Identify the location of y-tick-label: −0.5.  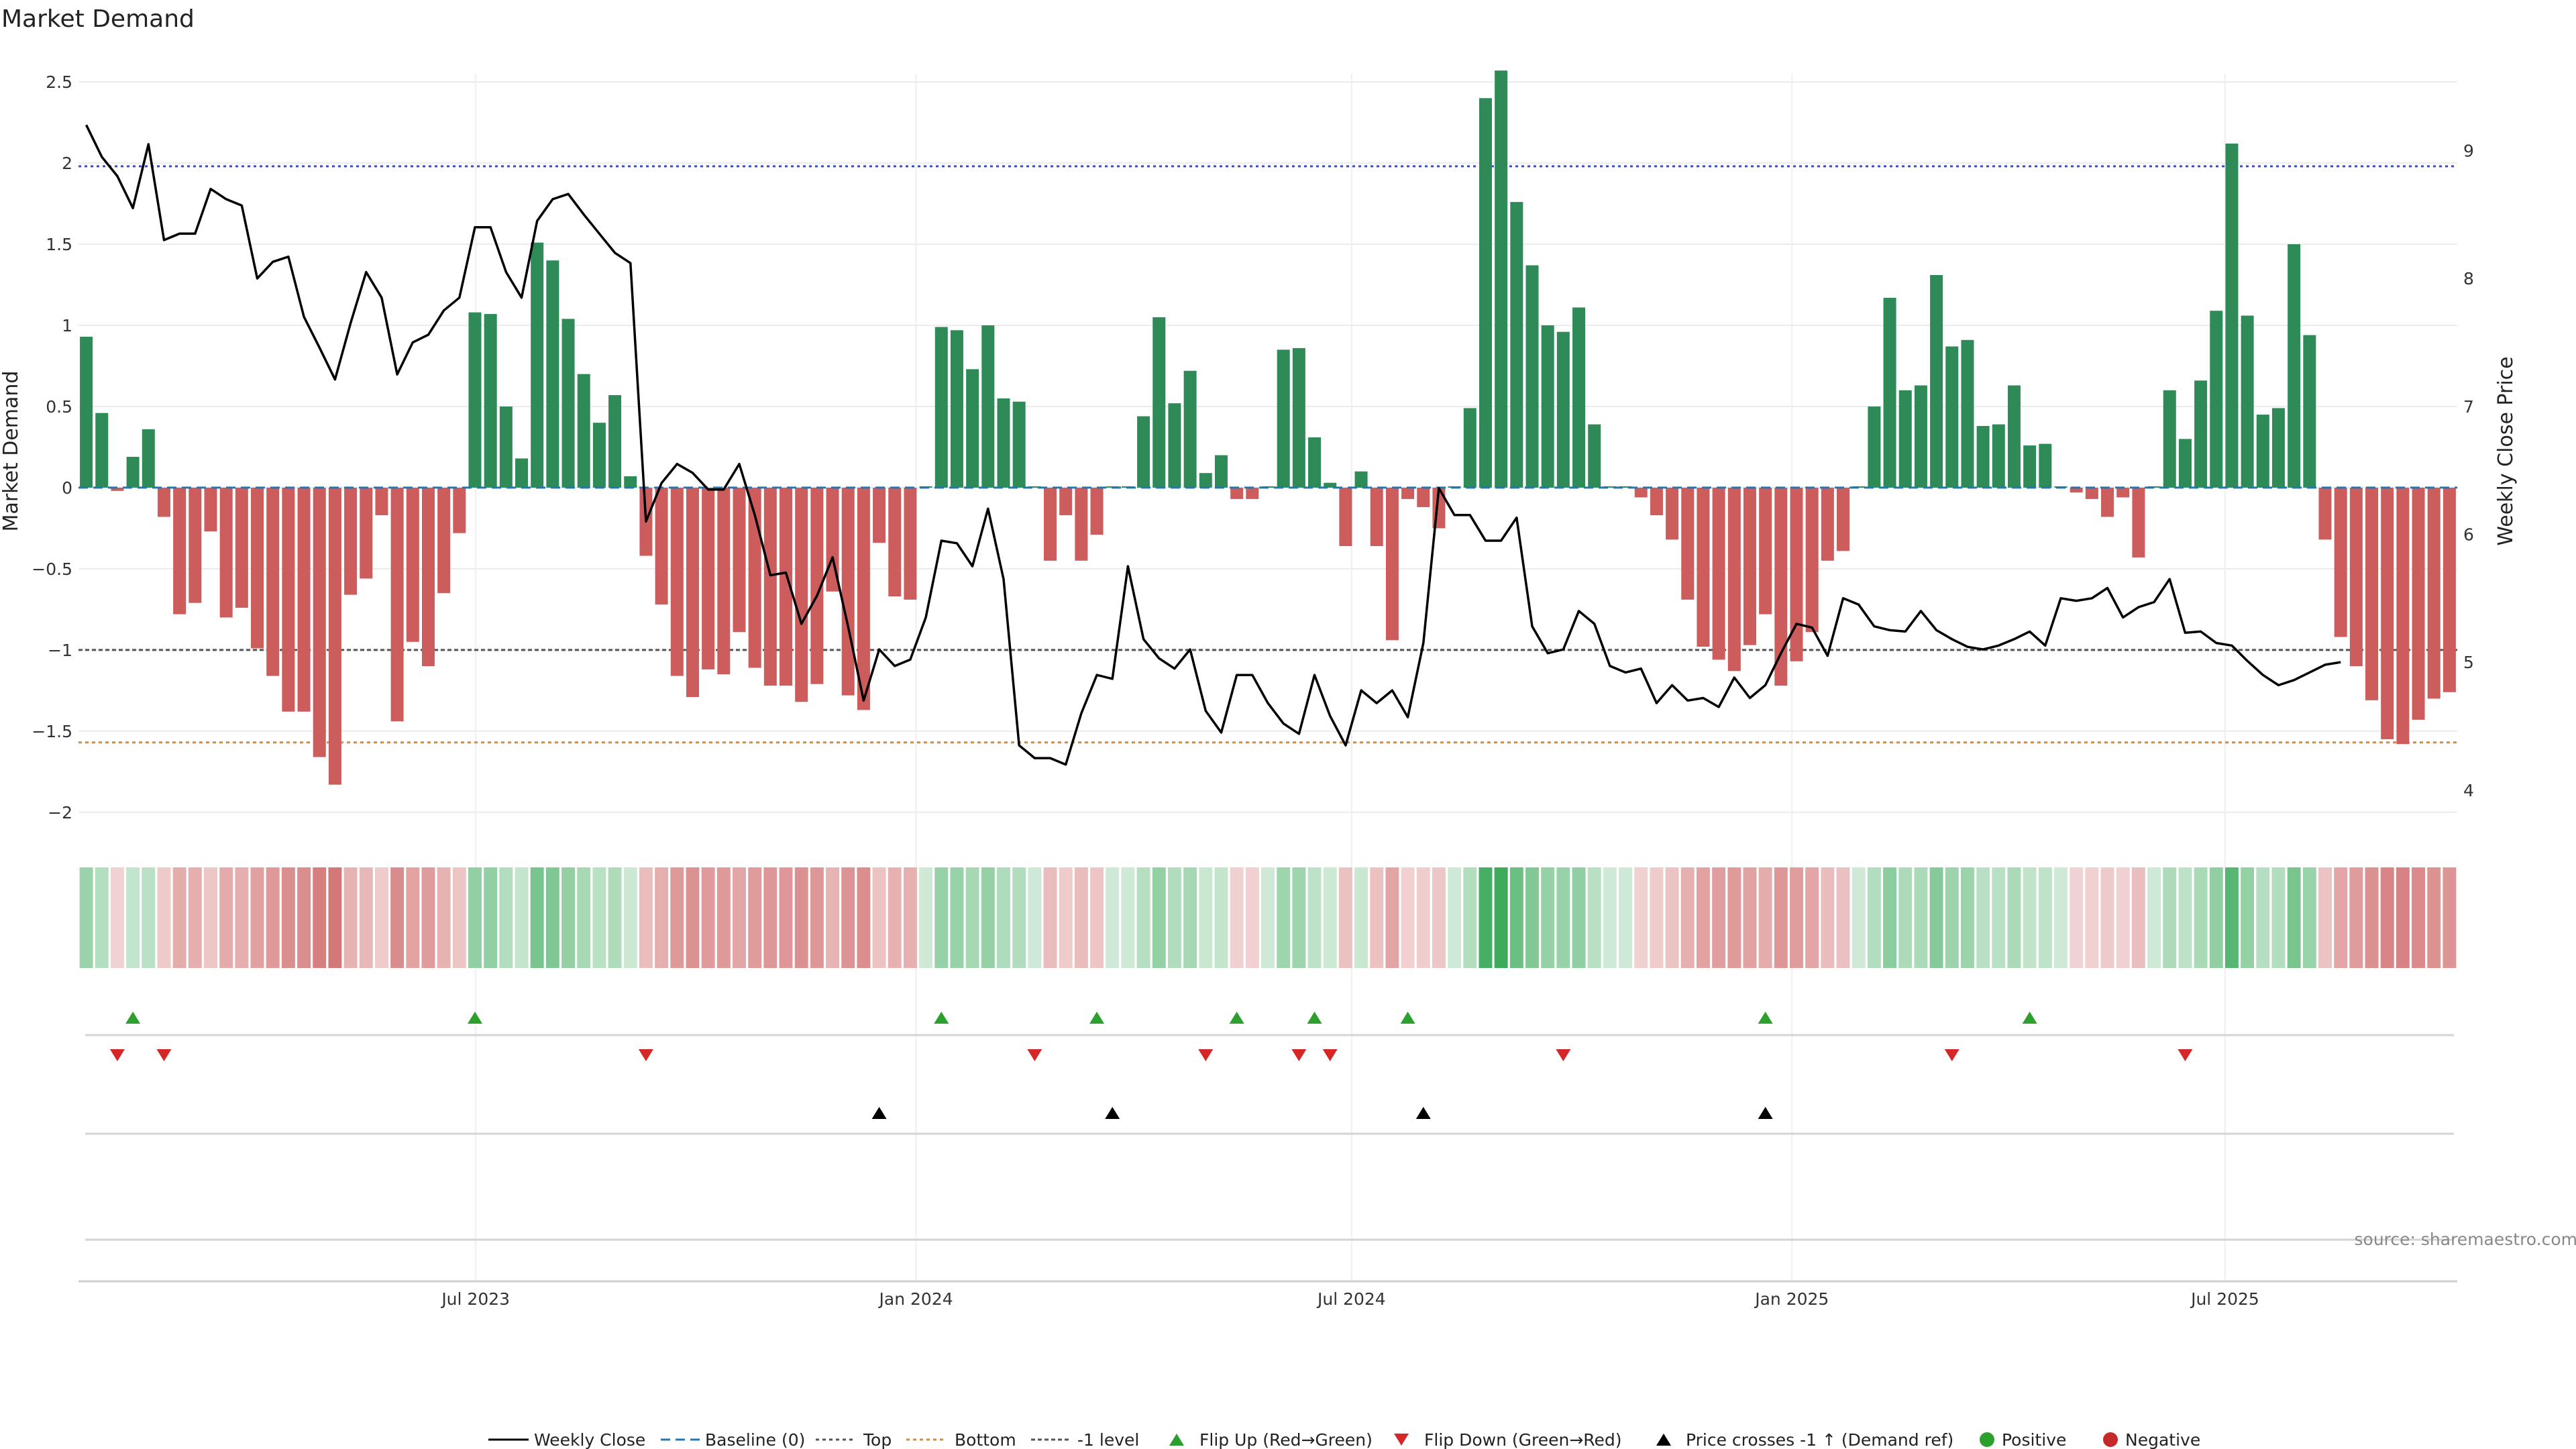
(52, 569).